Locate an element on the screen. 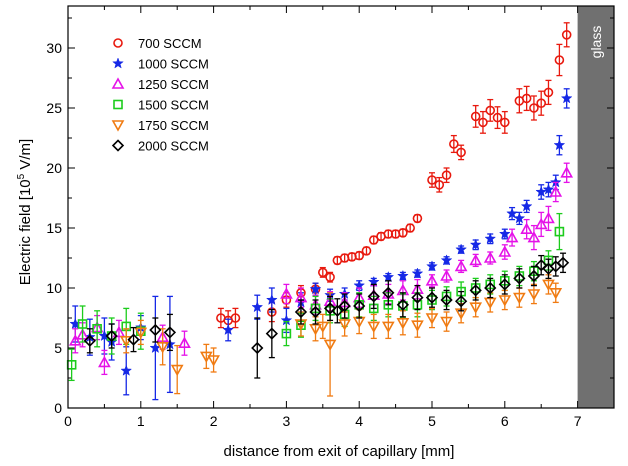 The height and width of the screenshot is (466, 628). glass-label: glass is located at coordinates (596, 42).